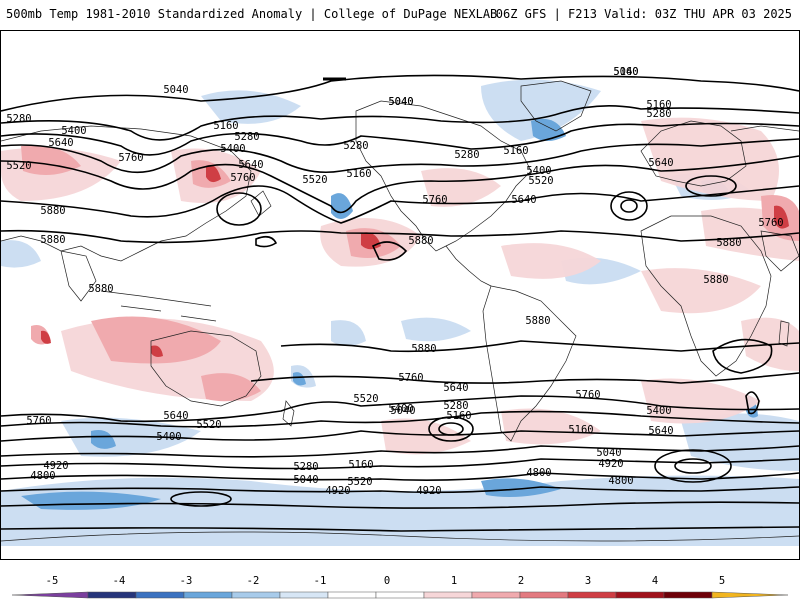  Describe the element at coordinates (454, 581) in the screenshot. I see `colorbar-tick-label: 1` at that location.